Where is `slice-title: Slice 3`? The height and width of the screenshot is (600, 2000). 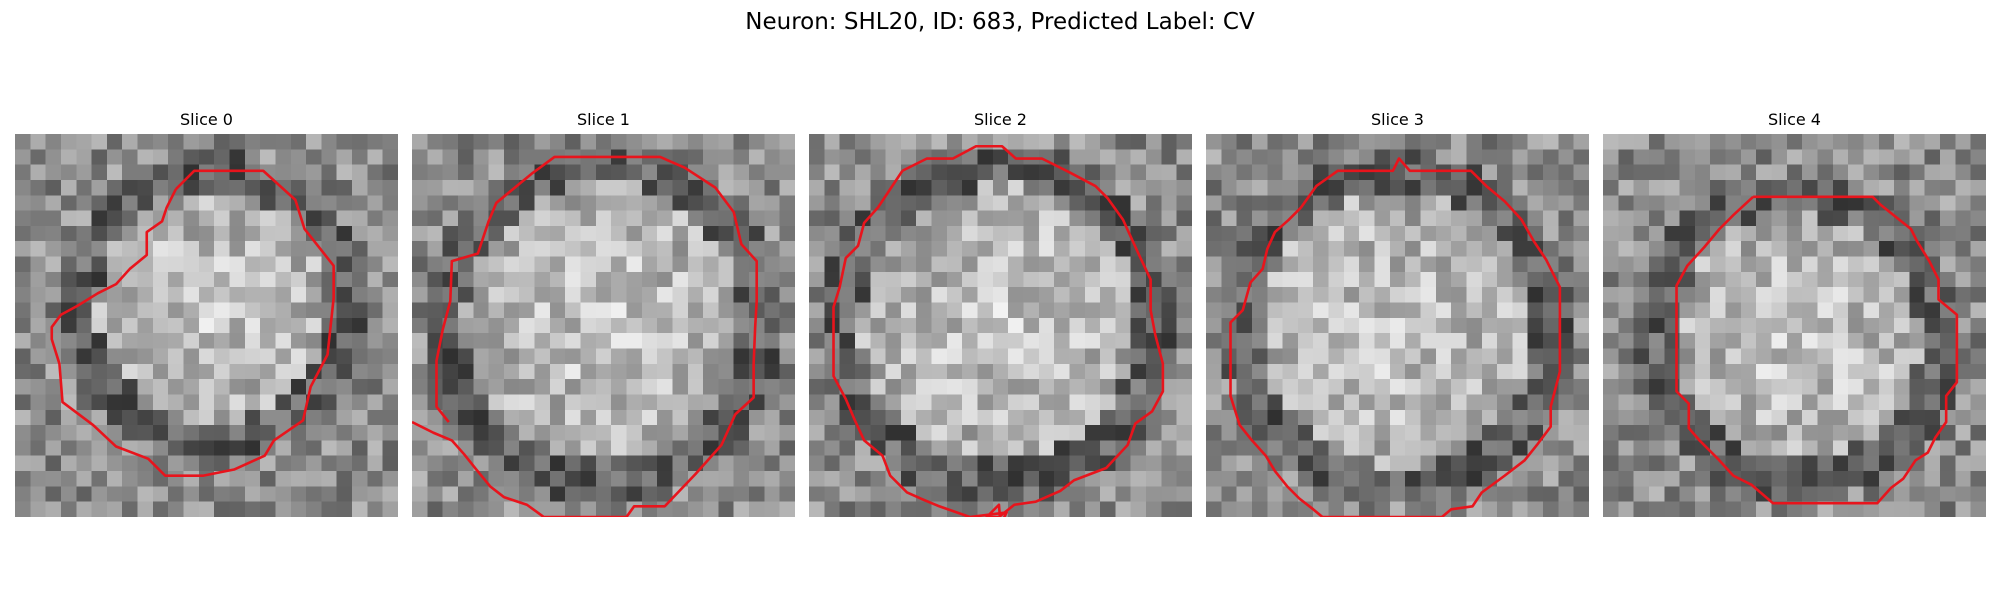
slice-title: Slice 3 is located at coordinates (1397, 119).